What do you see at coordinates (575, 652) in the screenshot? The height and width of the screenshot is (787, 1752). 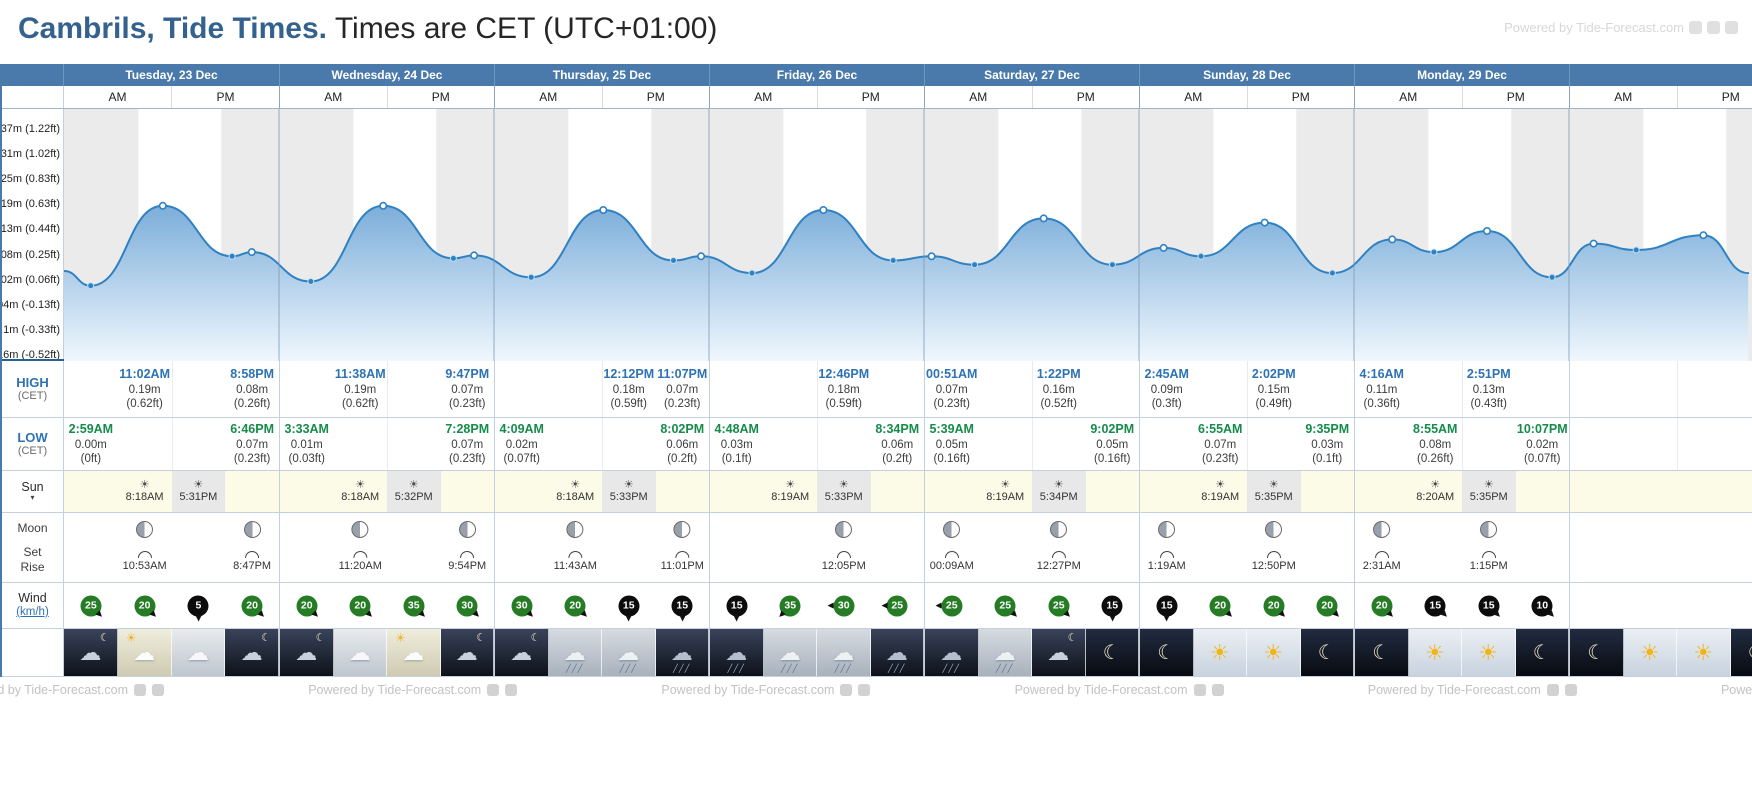 I see `weather-tile-rain: ☁ ╱╱╱` at bounding box center [575, 652].